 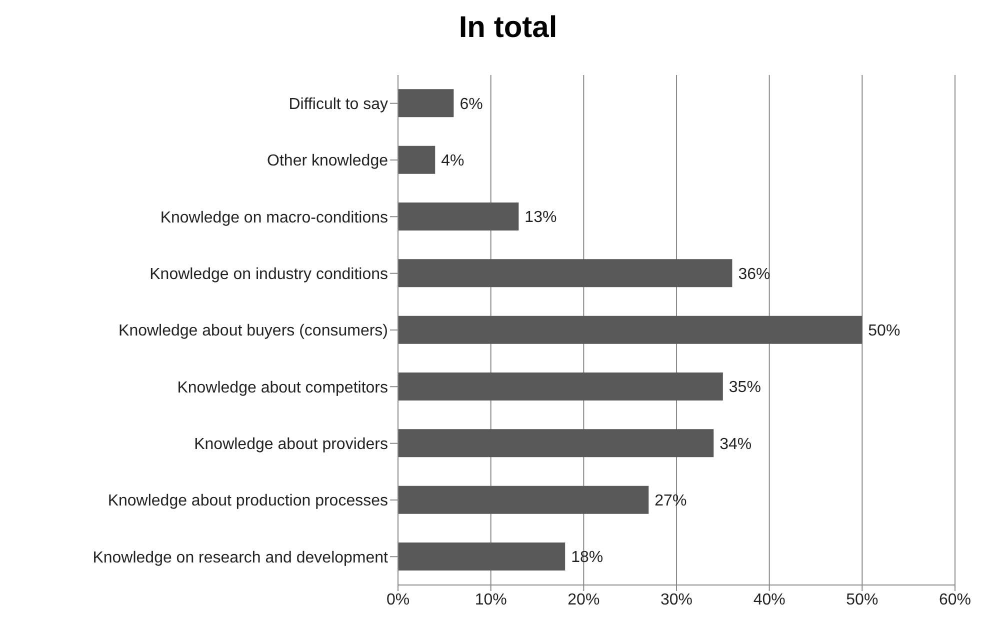 I want to click on y-tick-label: Knowledge about buyers (consumers), so click(x=253, y=331).